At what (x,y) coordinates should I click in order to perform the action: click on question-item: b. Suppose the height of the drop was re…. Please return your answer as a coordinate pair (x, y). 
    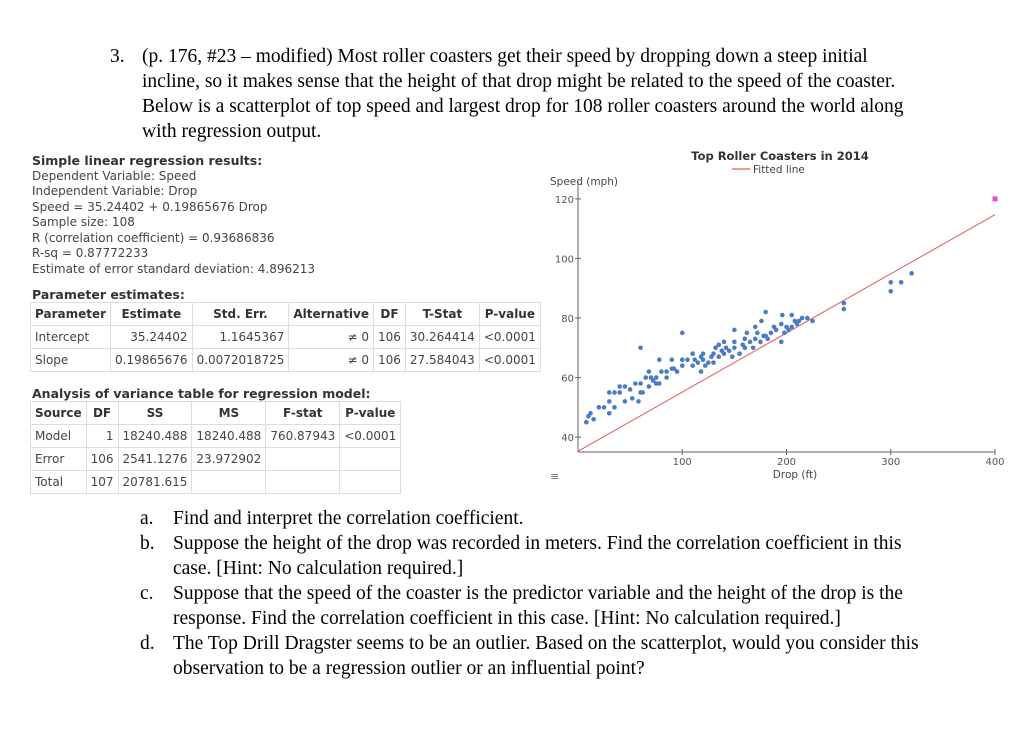
    Looking at the image, I should click on (530, 556).